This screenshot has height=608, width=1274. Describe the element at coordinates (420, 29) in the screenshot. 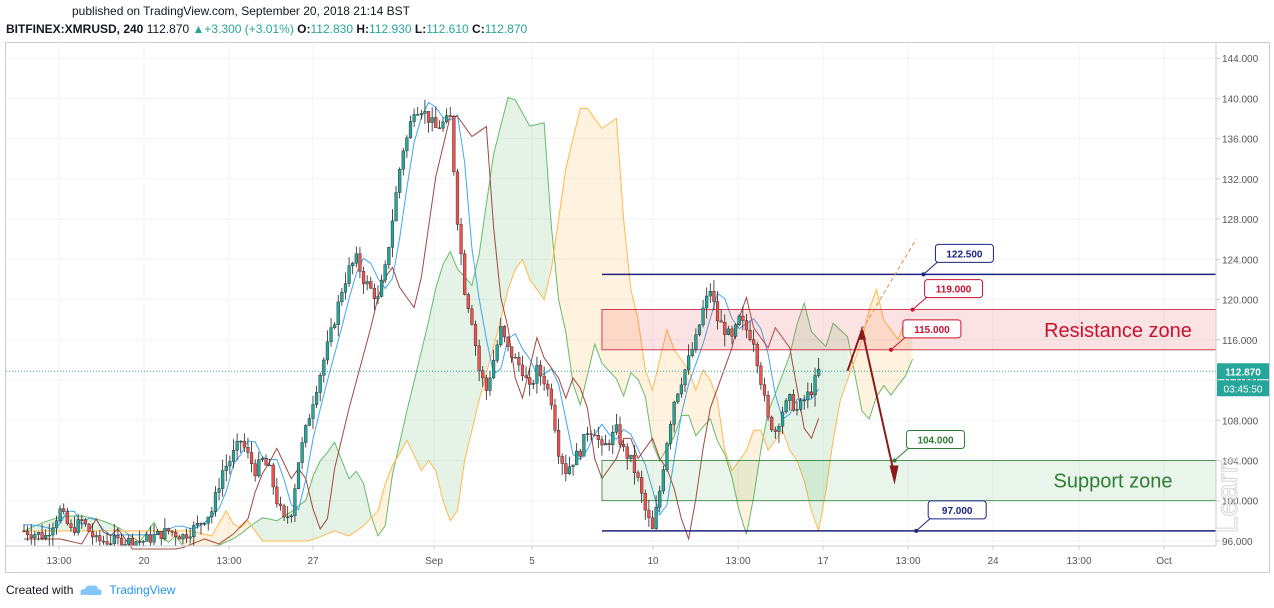

I see `low-label: L:` at that location.